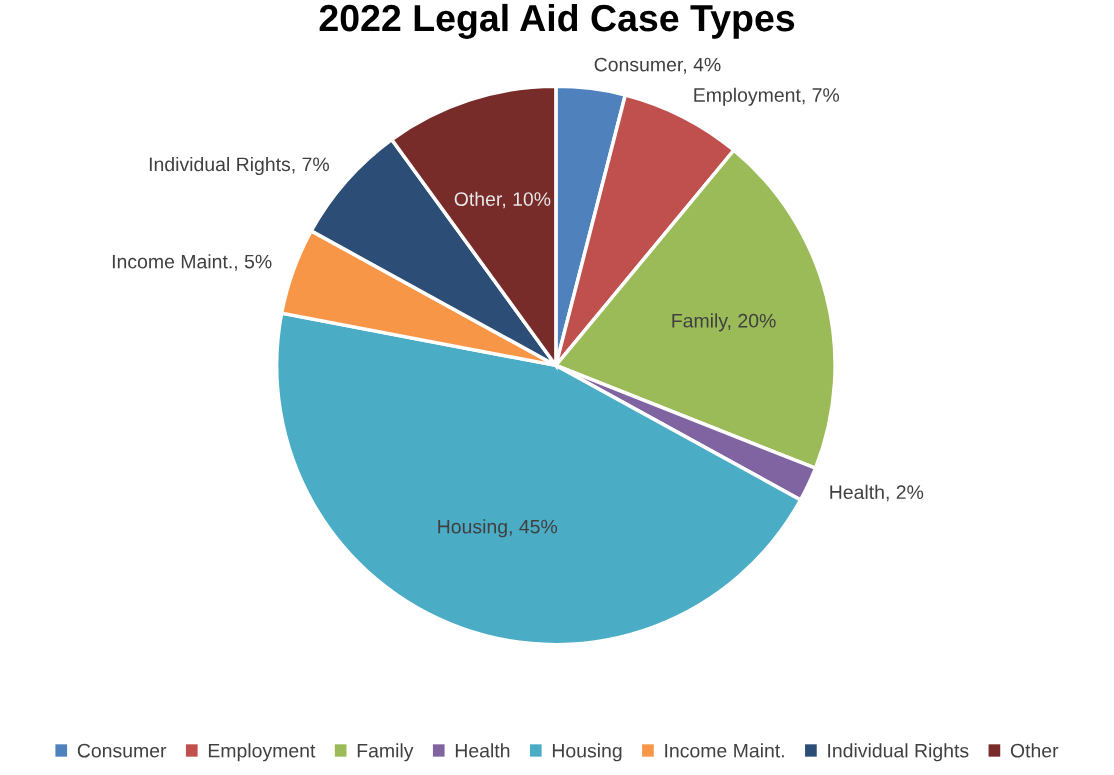  Describe the element at coordinates (482, 750) in the screenshot. I see `legend-label: Health` at that location.